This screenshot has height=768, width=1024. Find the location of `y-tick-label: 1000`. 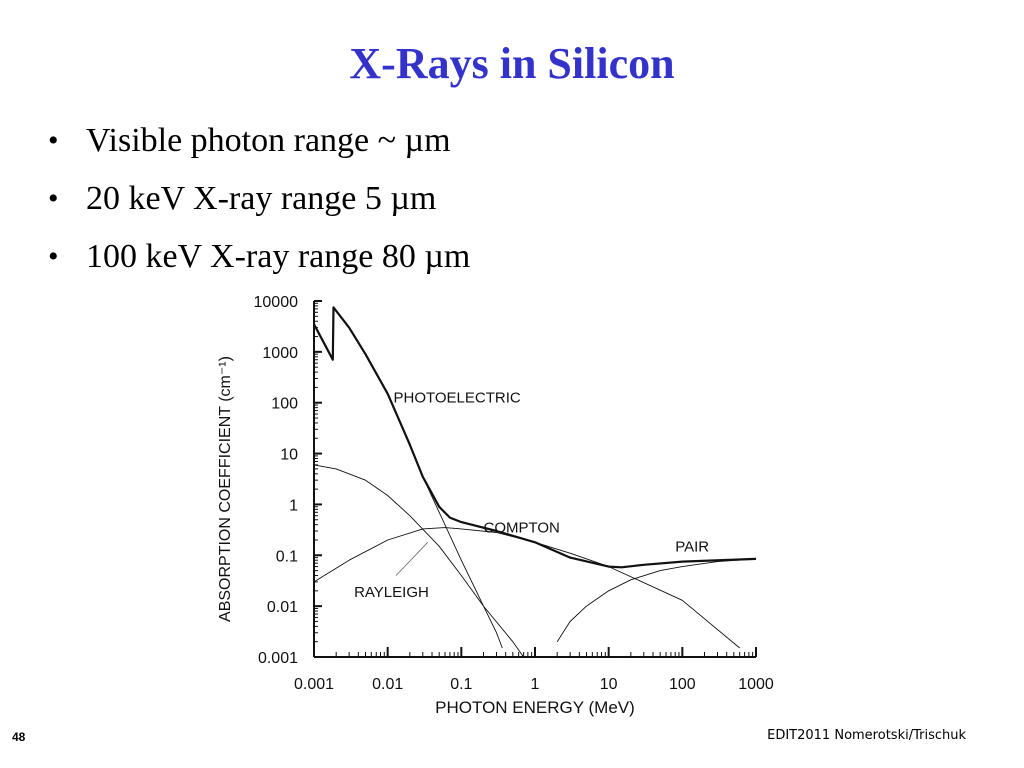

y-tick-label: 1000 is located at coordinates (280, 353).